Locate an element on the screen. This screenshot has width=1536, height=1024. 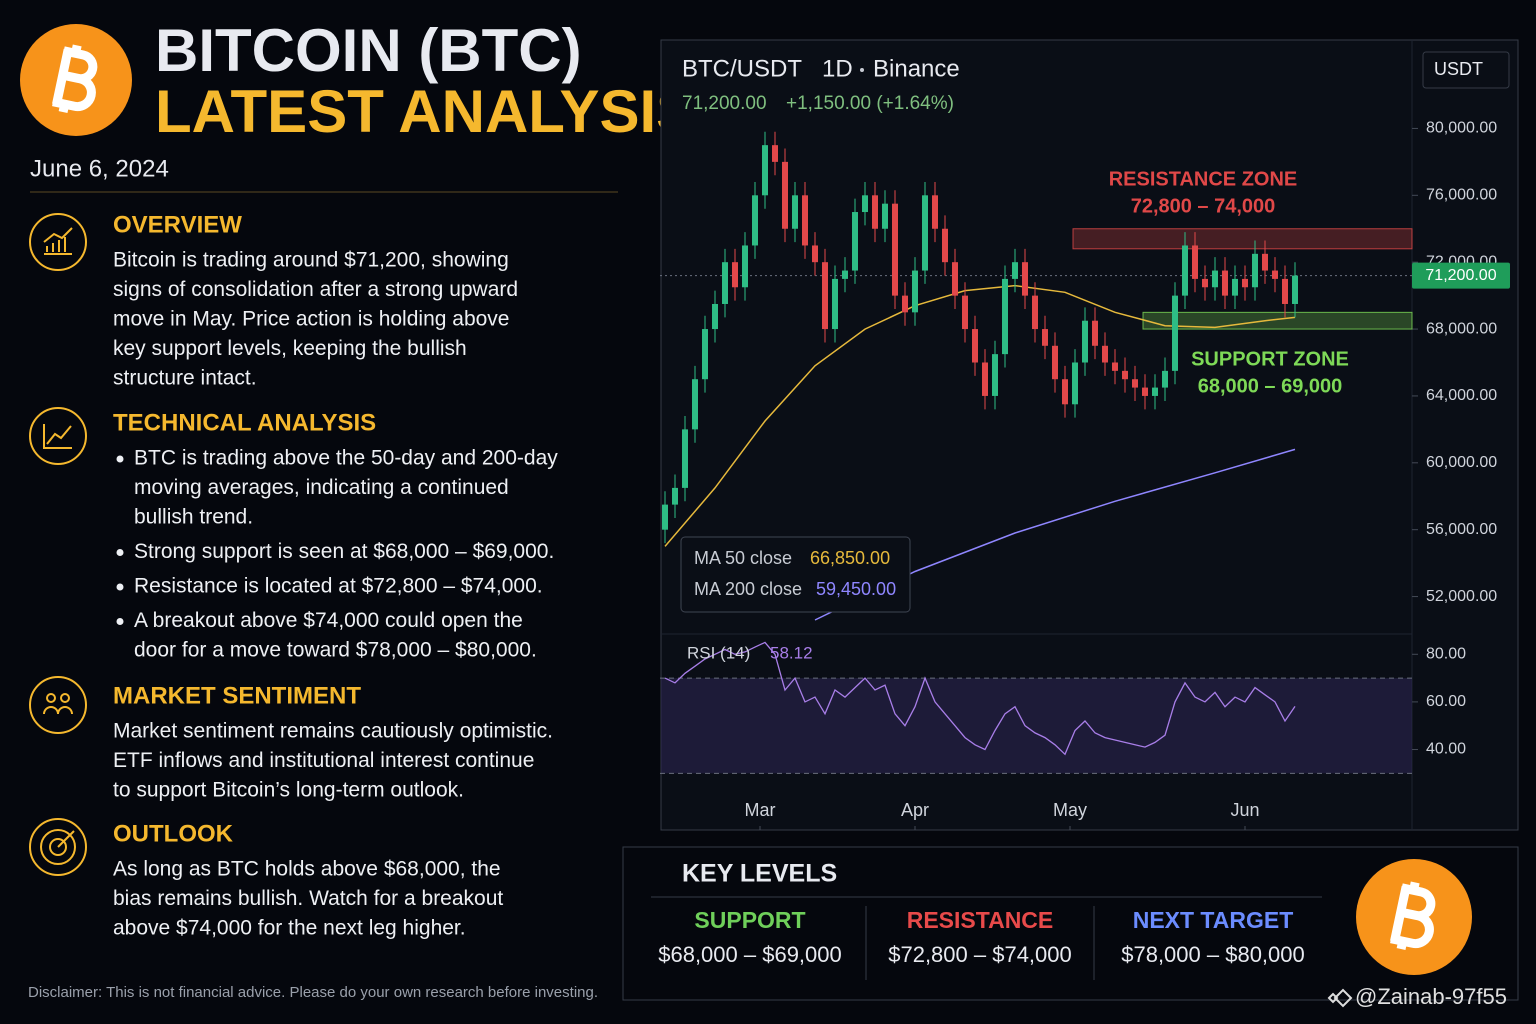
section-text: above $74,000 for the next leg higher. is located at coordinates (289, 928).